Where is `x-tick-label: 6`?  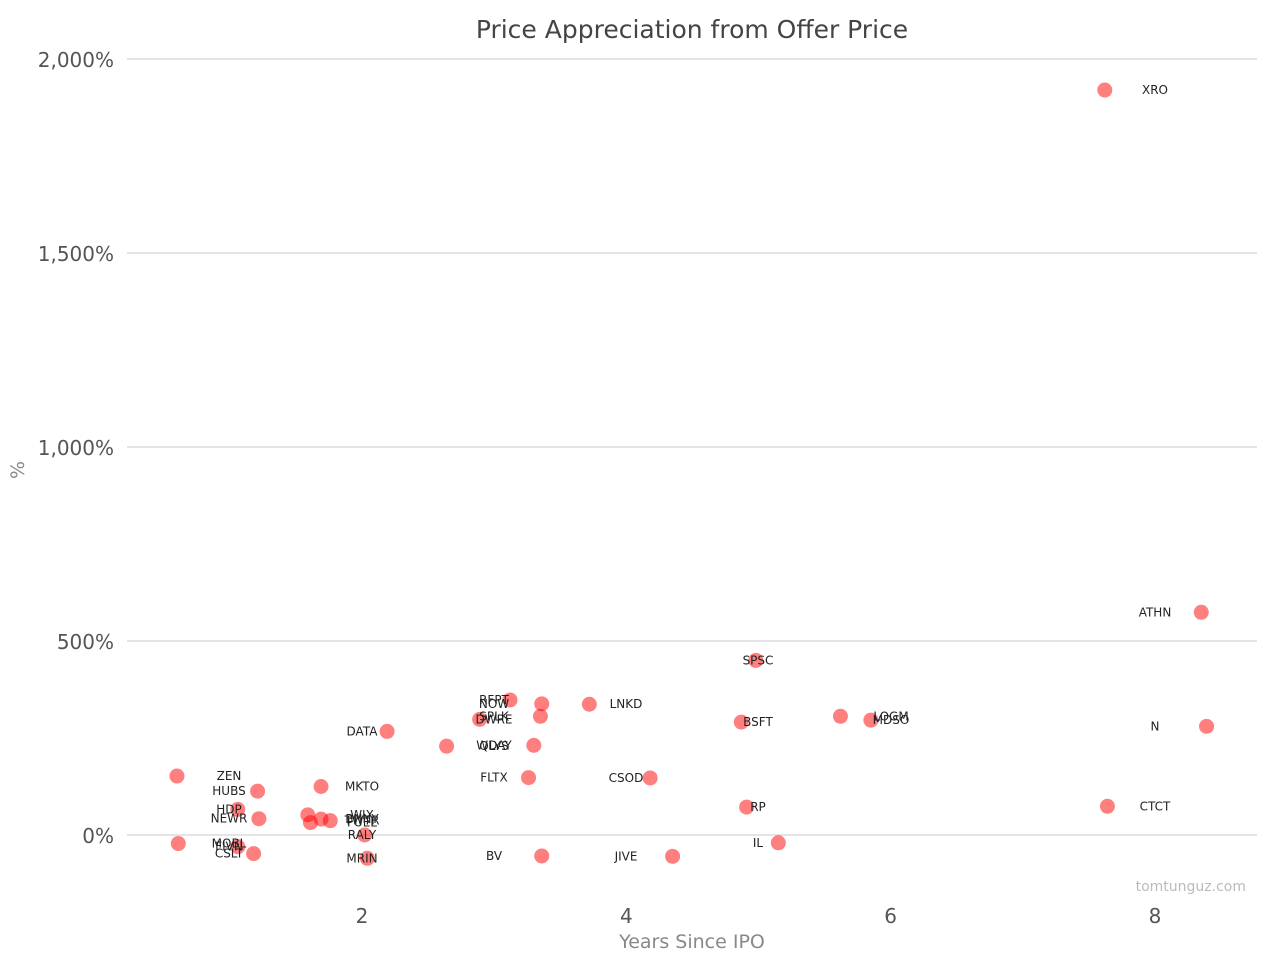 x-tick-label: 6 is located at coordinates (890, 916).